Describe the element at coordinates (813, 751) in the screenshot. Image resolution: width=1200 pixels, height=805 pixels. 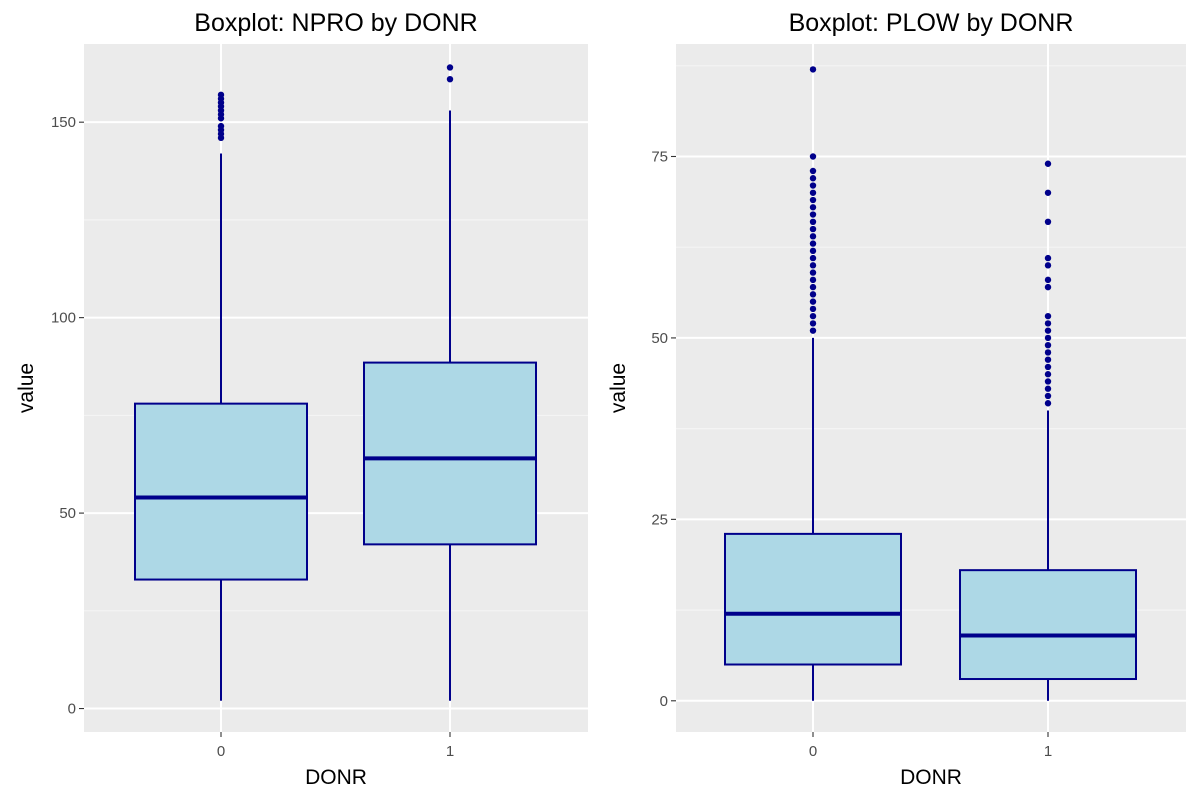
I see `chart-1-x-tick-label-0: 0` at that location.